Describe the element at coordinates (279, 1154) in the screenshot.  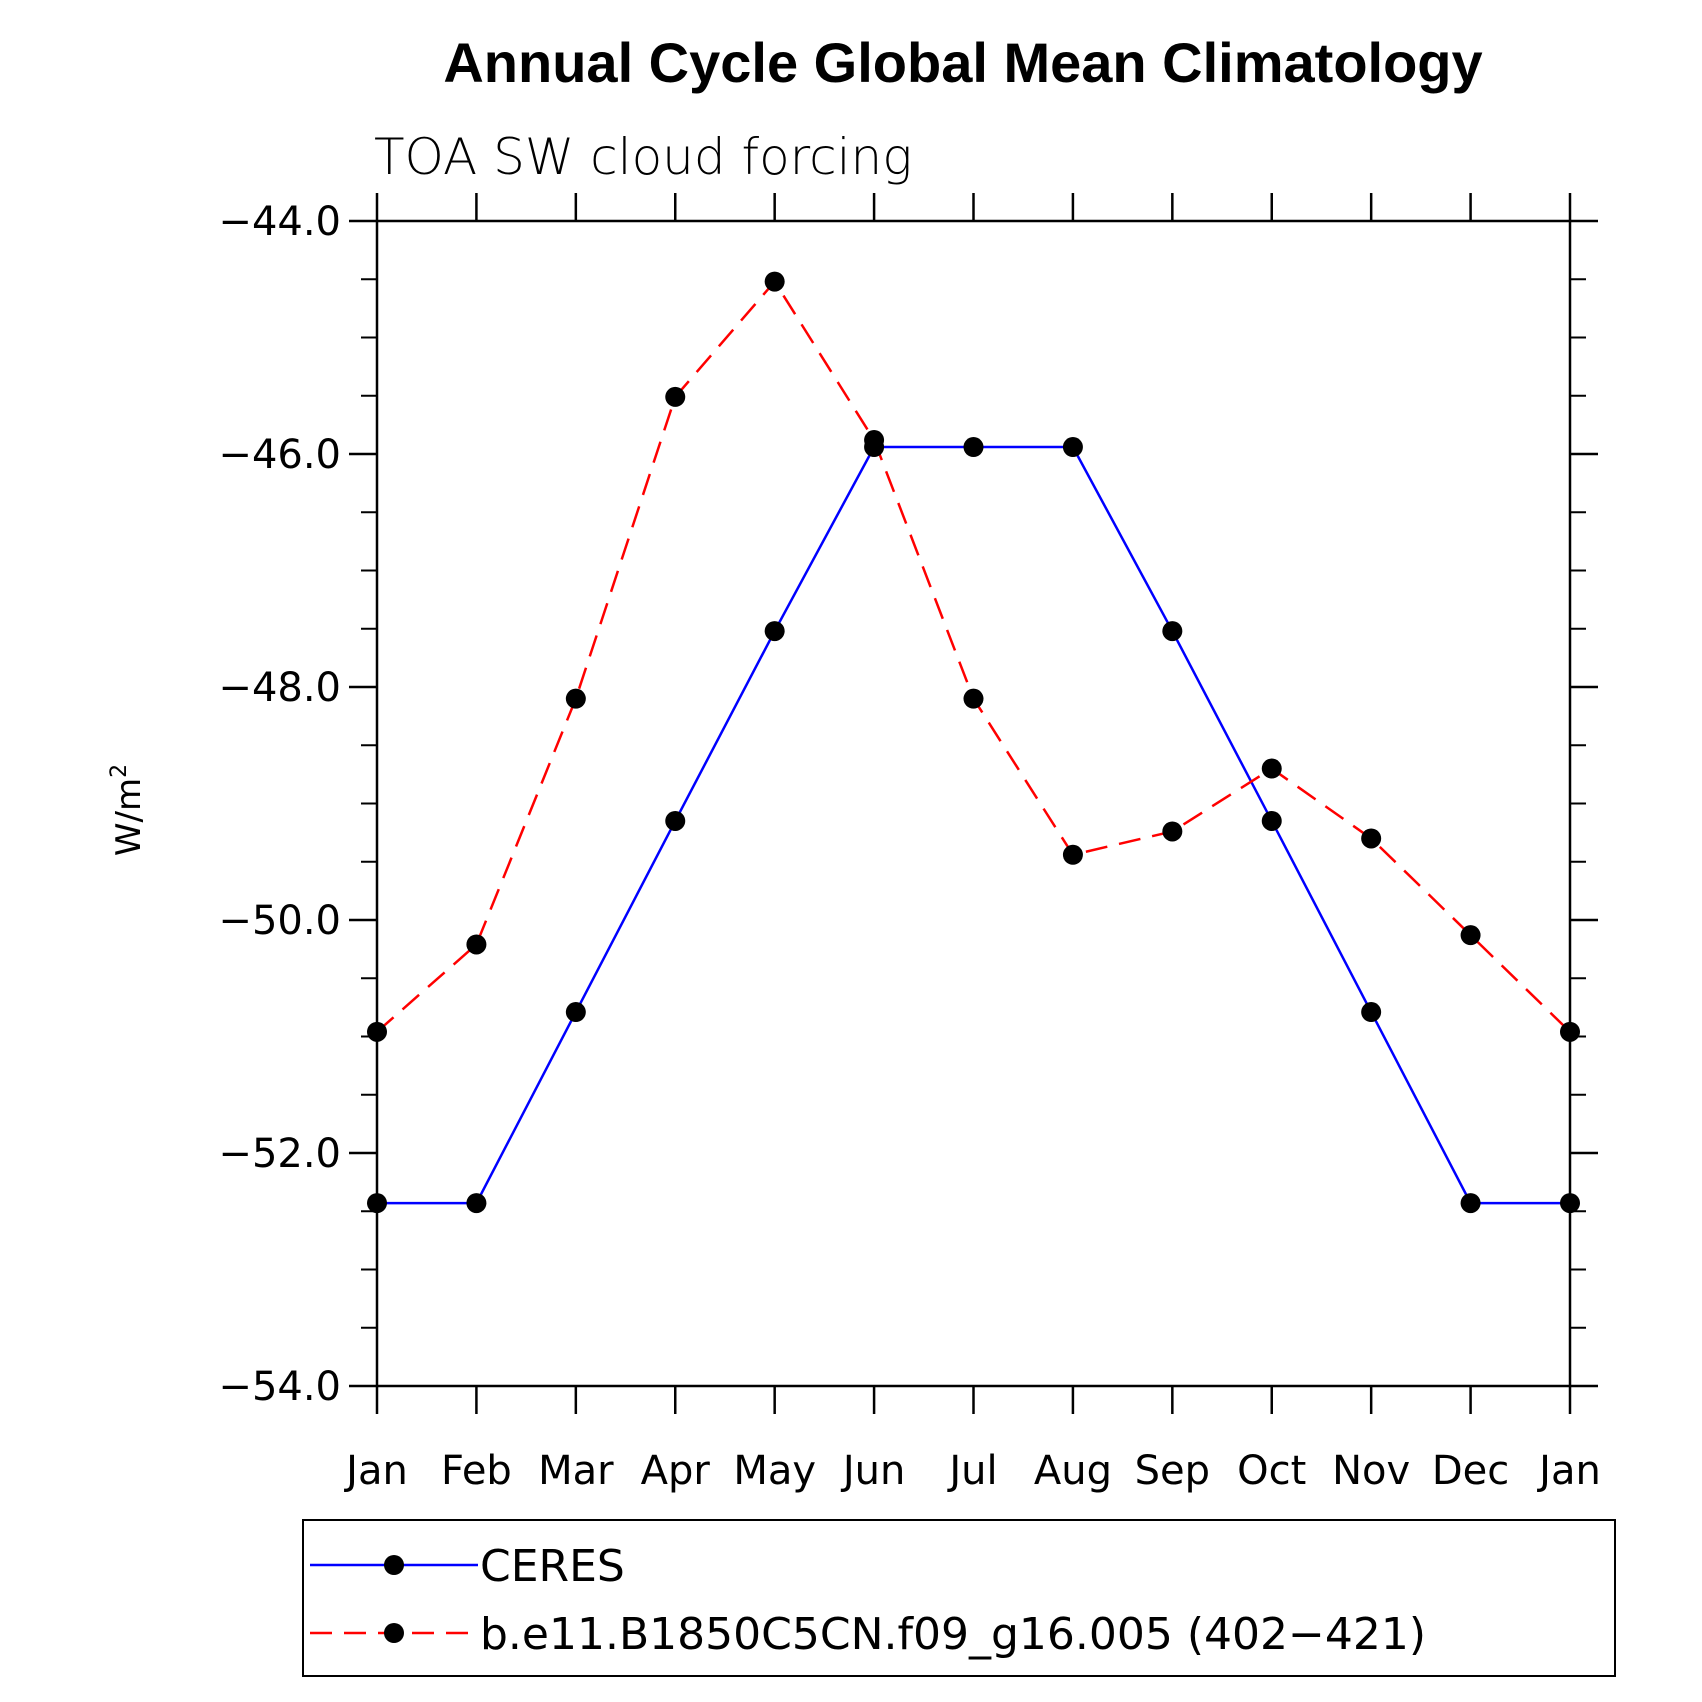
I see `y-tick-label: −52.0` at that location.